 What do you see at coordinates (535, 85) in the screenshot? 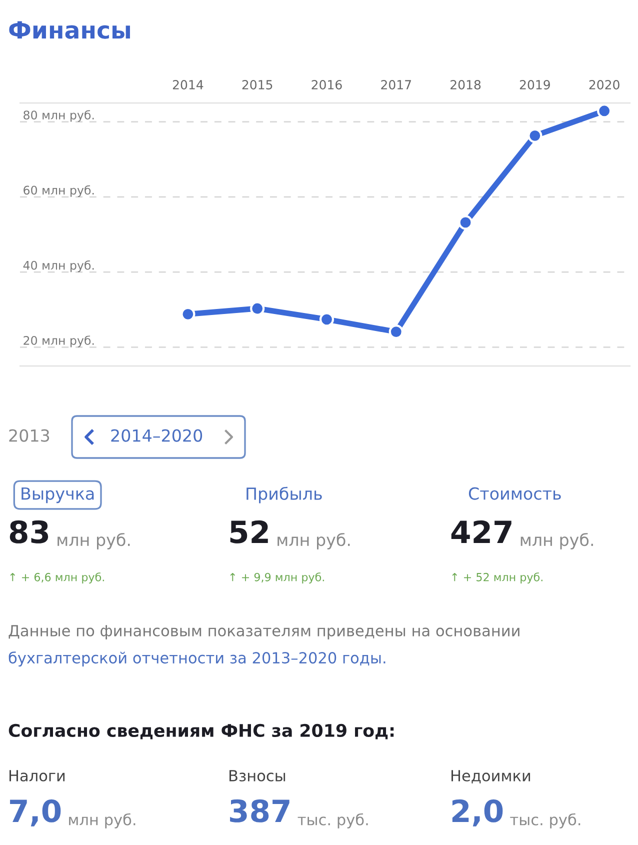
I see `x-tick-label: 2019` at bounding box center [535, 85].